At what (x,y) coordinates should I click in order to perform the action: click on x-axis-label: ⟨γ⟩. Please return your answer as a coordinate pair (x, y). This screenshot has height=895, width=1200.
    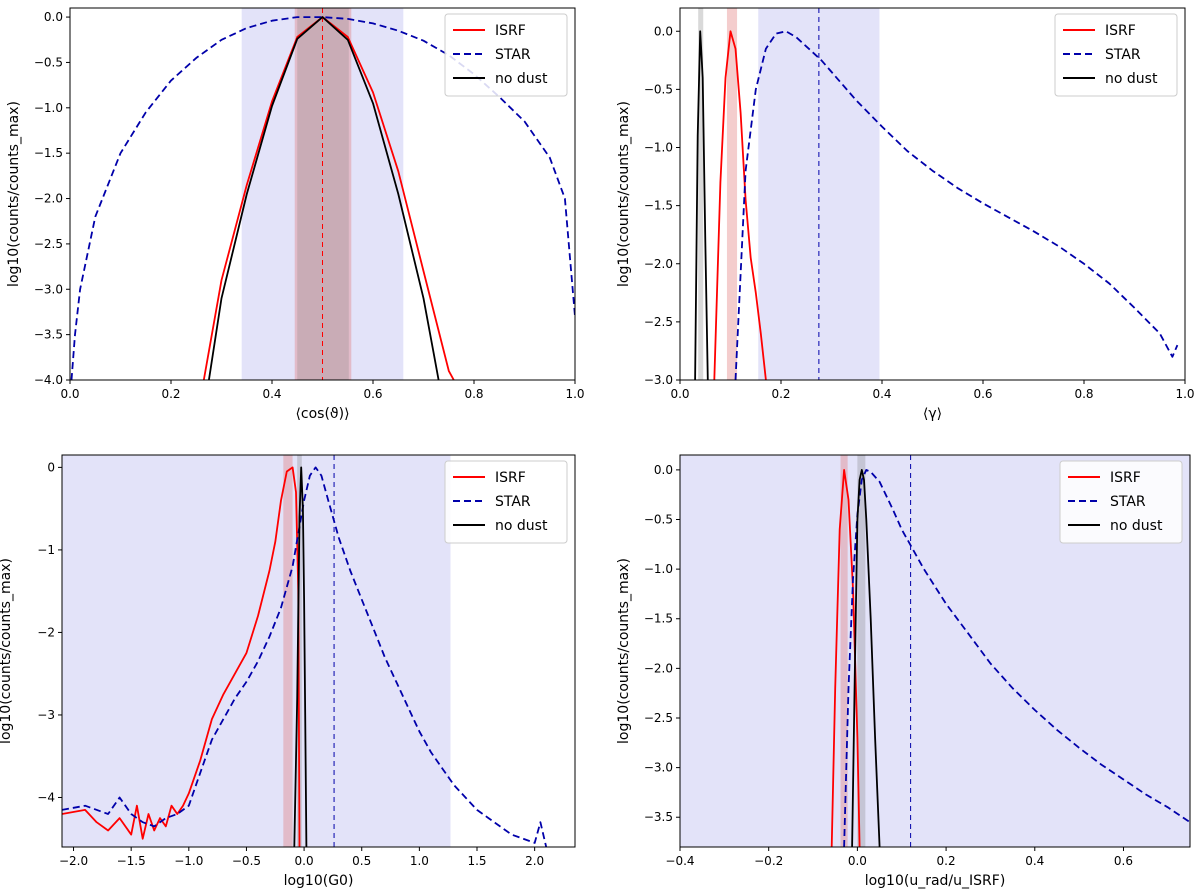
    Looking at the image, I should click on (932, 414).